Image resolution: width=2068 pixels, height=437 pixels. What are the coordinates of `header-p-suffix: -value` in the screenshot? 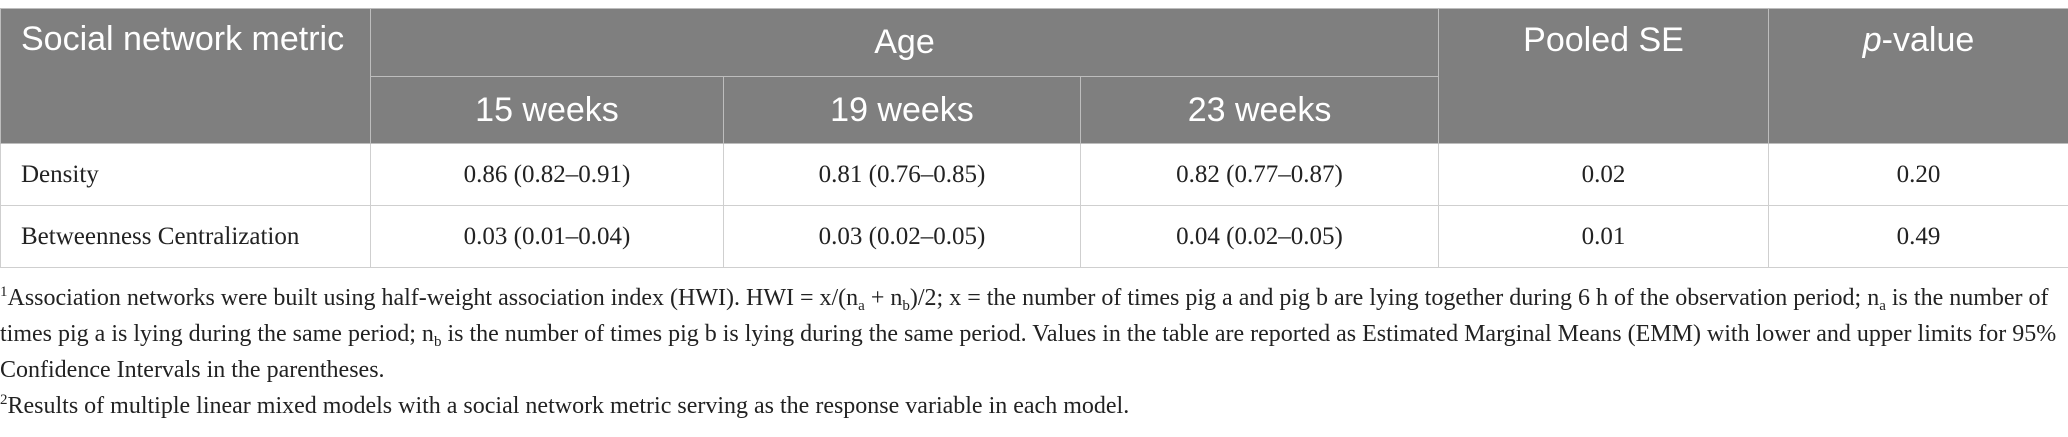 It's located at (1928, 40).